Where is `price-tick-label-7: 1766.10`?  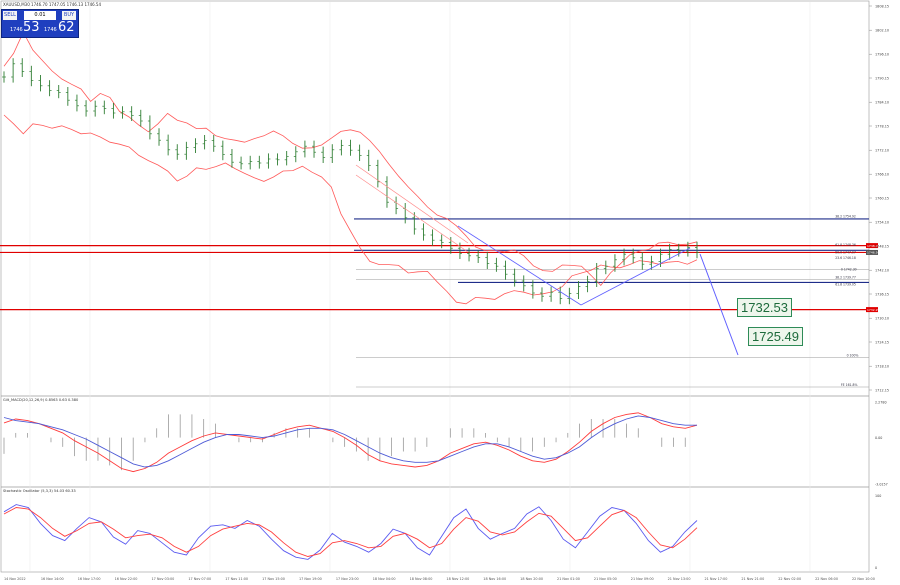 price-tick-label-7: 1766.10 is located at coordinates (882, 175).